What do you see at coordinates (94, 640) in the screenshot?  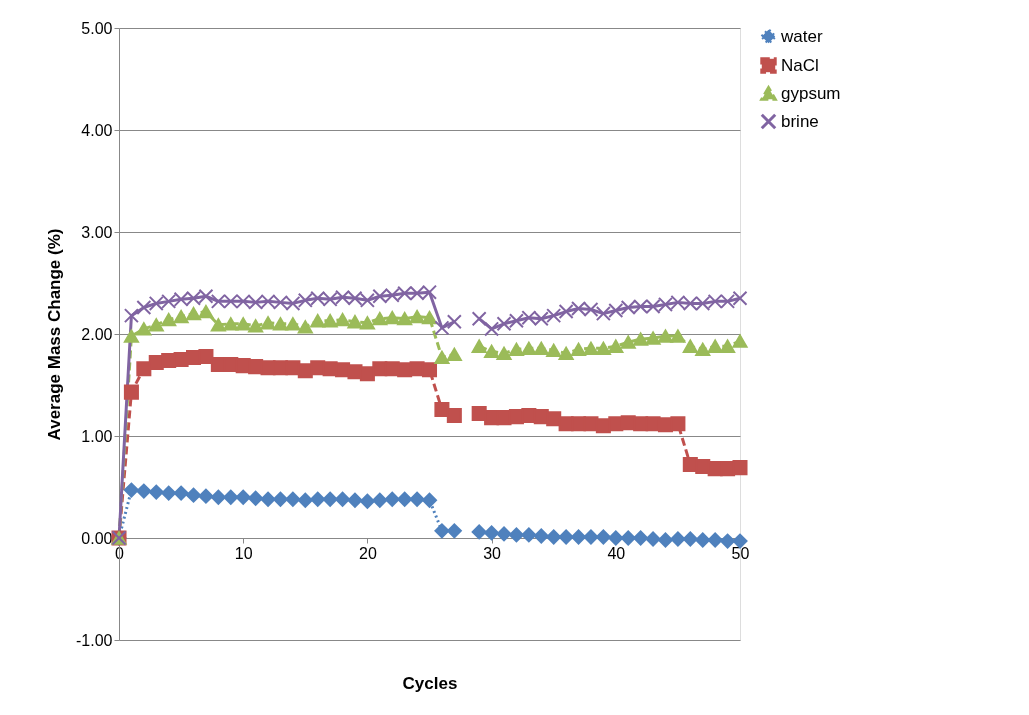 I see `y-tick-label: -1.00` at bounding box center [94, 640].